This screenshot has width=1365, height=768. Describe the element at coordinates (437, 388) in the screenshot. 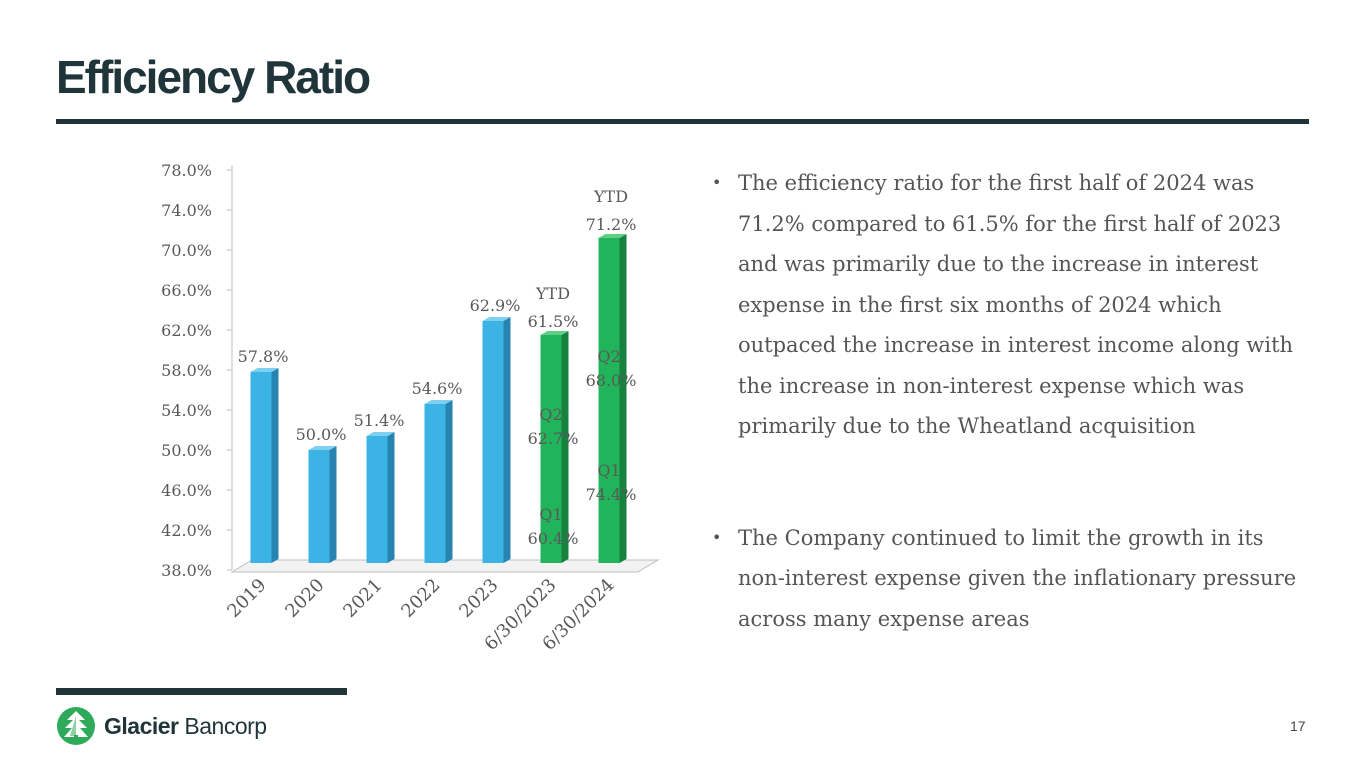

I see `bar-value-label: 54.6%` at that location.